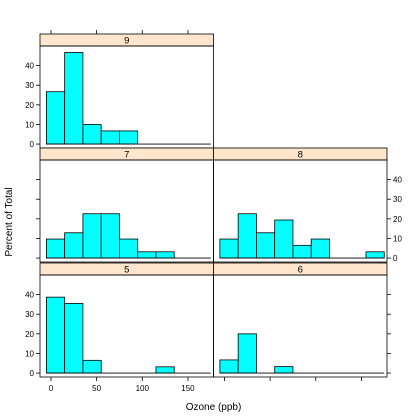 The height and width of the screenshot is (420, 420). I want to click on x-tick-label-100: 100, so click(143, 388).